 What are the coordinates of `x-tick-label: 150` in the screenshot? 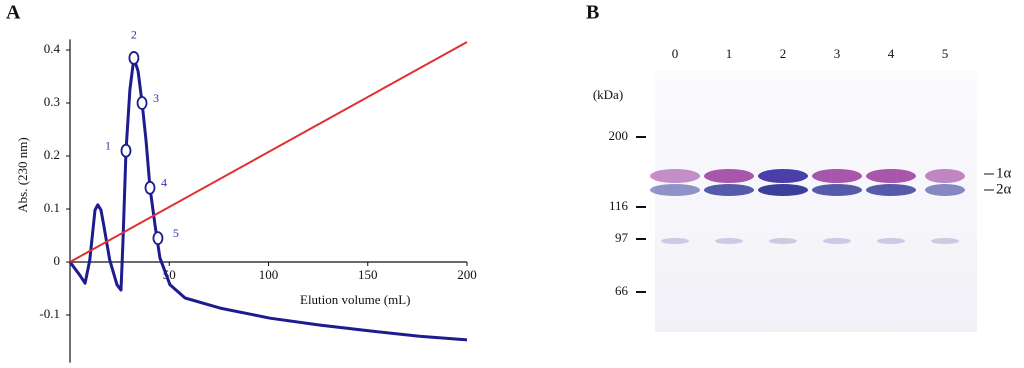 It's located at (368, 274).